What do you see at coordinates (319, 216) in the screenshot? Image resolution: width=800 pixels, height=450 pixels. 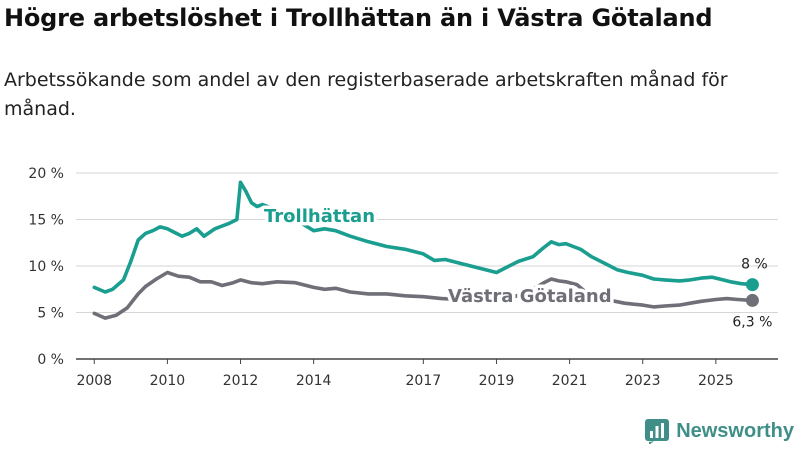 I see `trollhattan-series-label: Trollhättan` at bounding box center [319, 216].